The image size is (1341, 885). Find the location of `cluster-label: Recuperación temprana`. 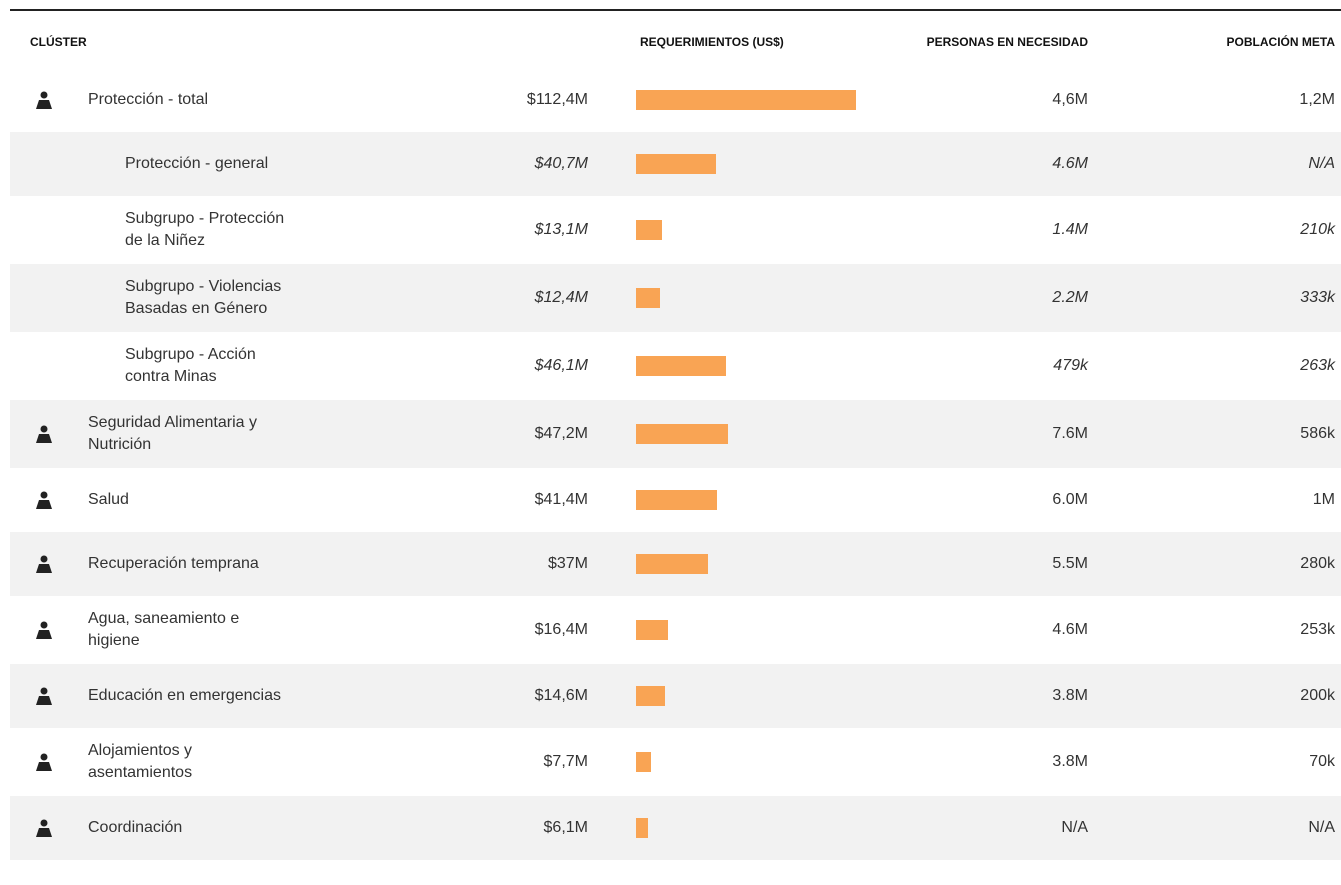

cluster-label: Recuperación temprana is located at coordinates (173, 564).